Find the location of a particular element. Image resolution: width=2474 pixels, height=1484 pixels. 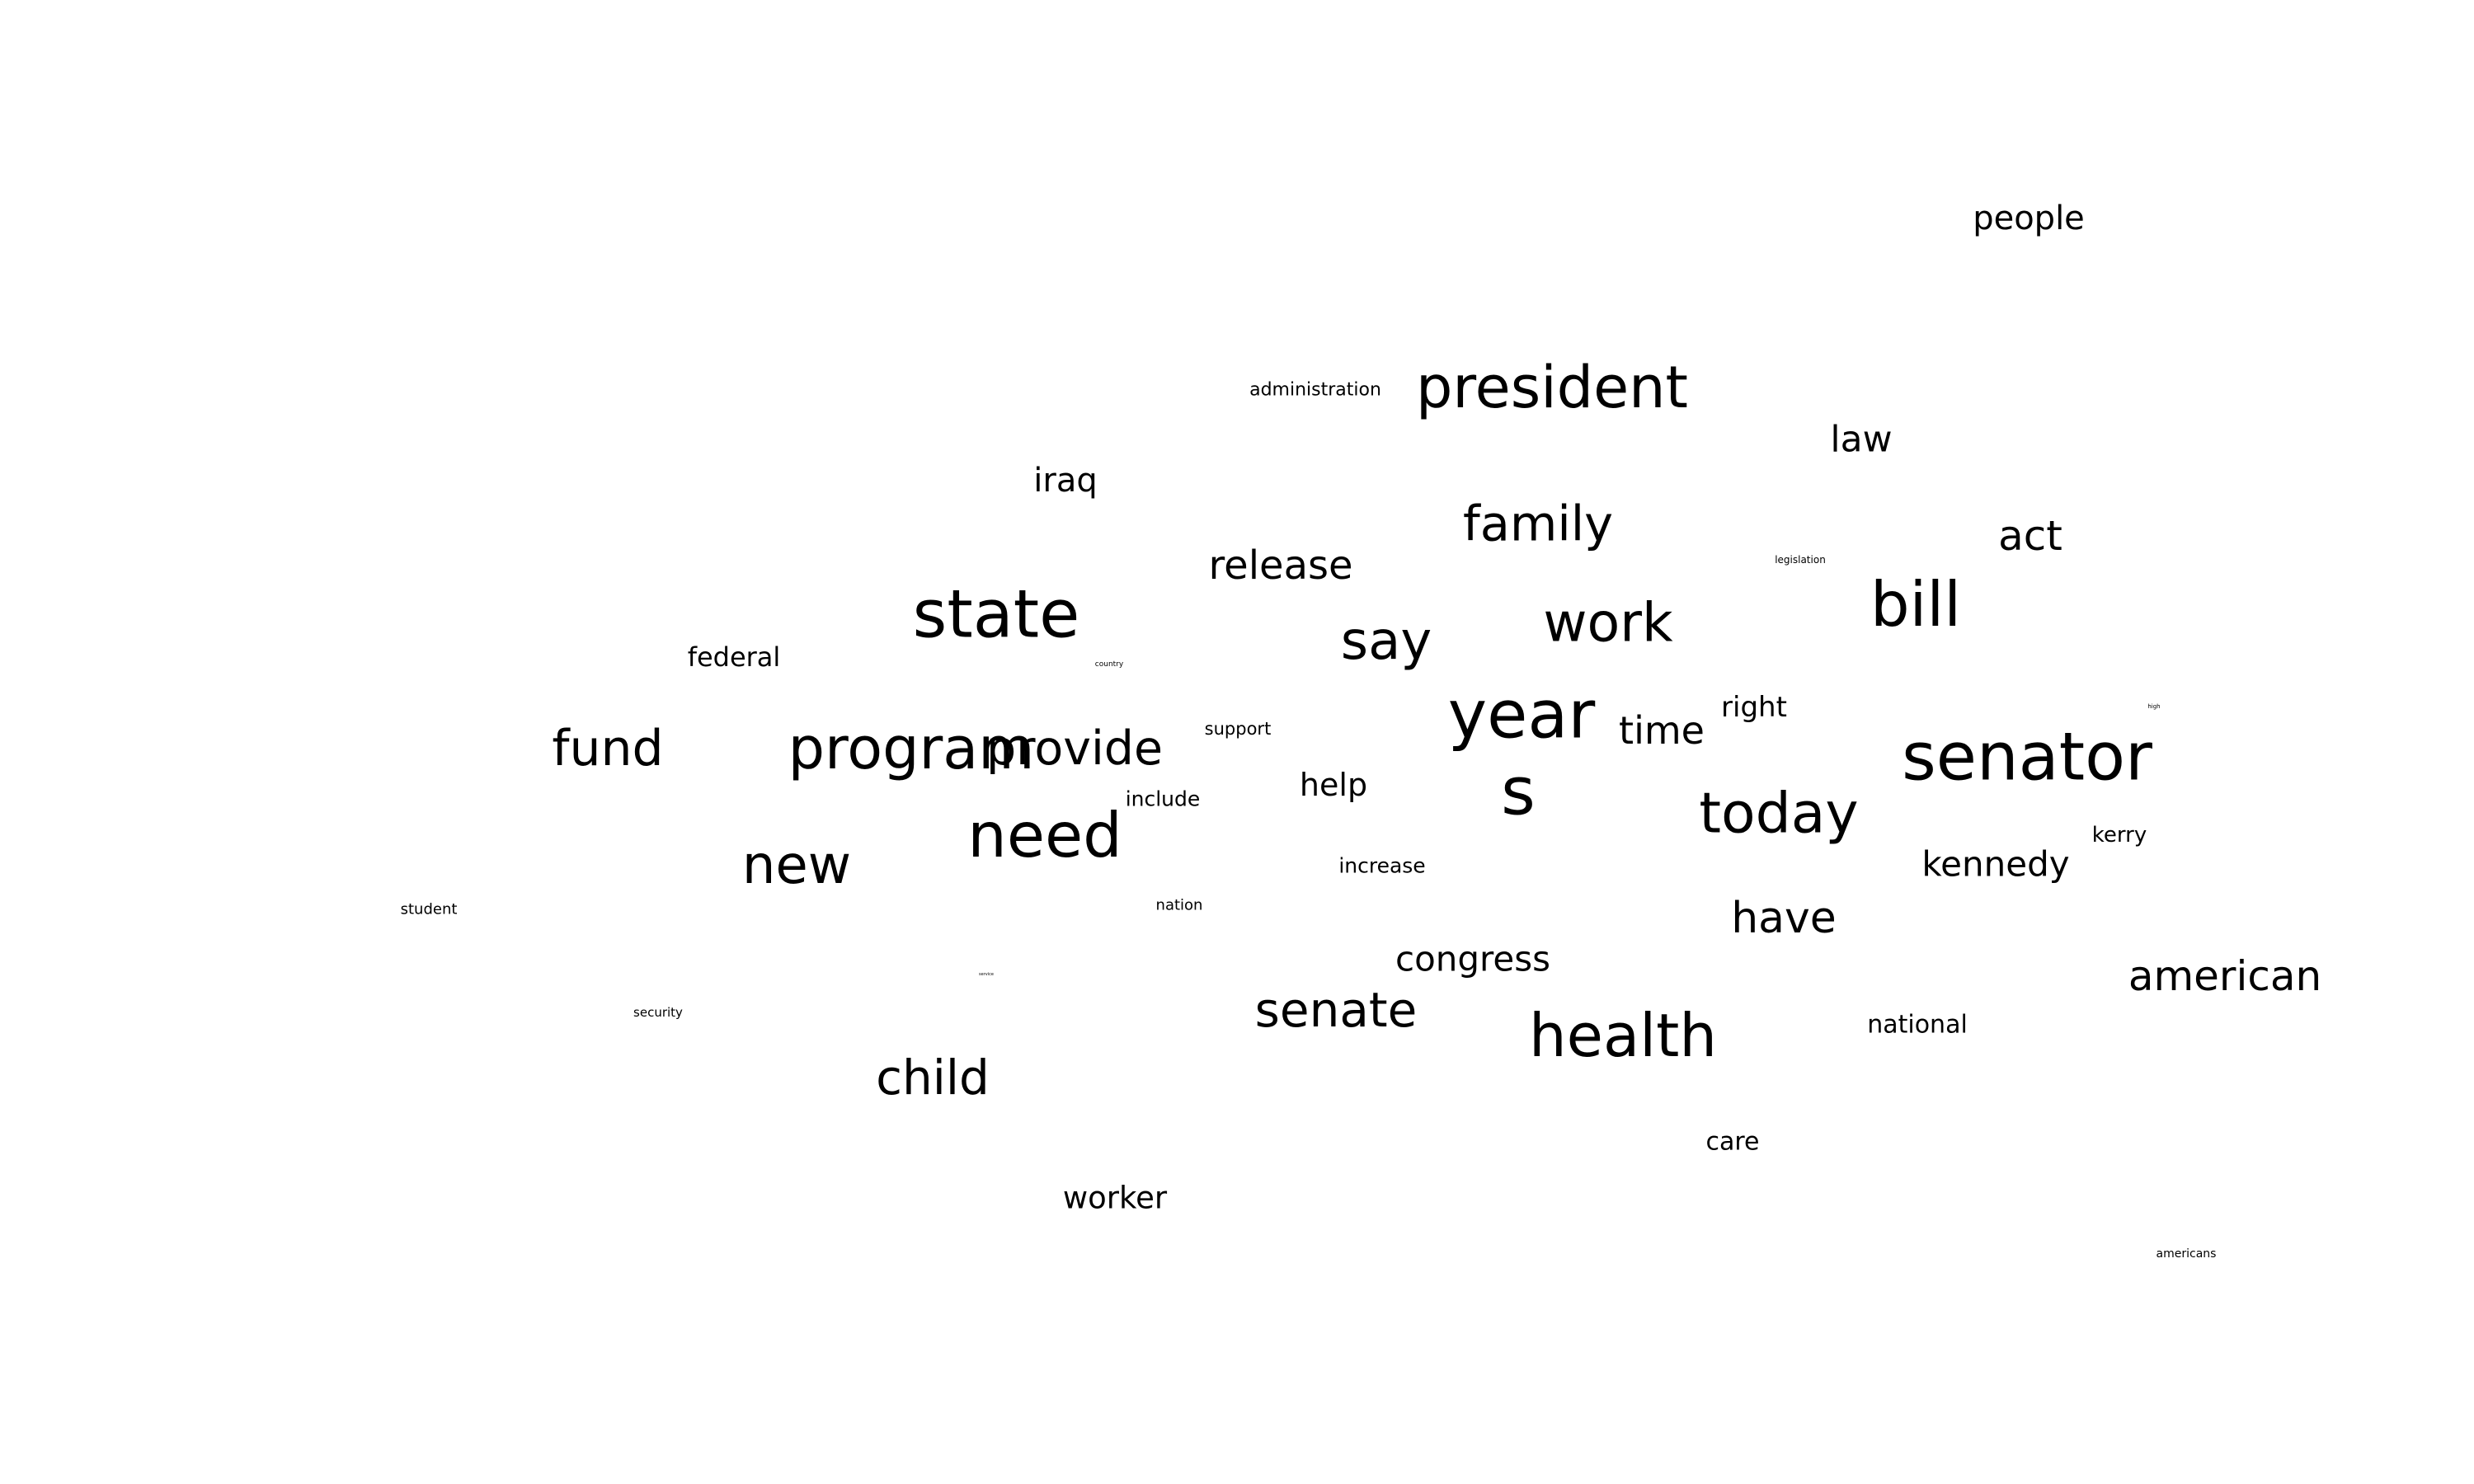

word-need: need is located at coordinates (1044, 835).